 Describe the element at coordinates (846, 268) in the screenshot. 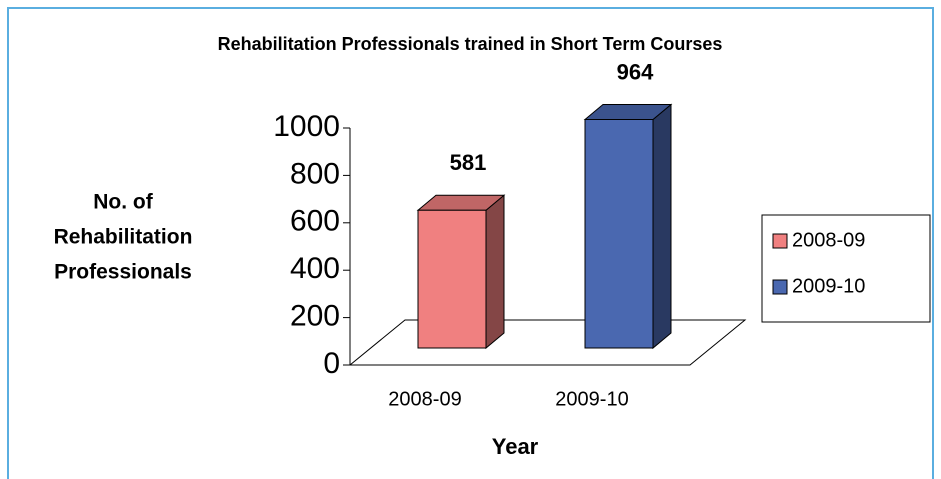

I see `legend-box` at that location.